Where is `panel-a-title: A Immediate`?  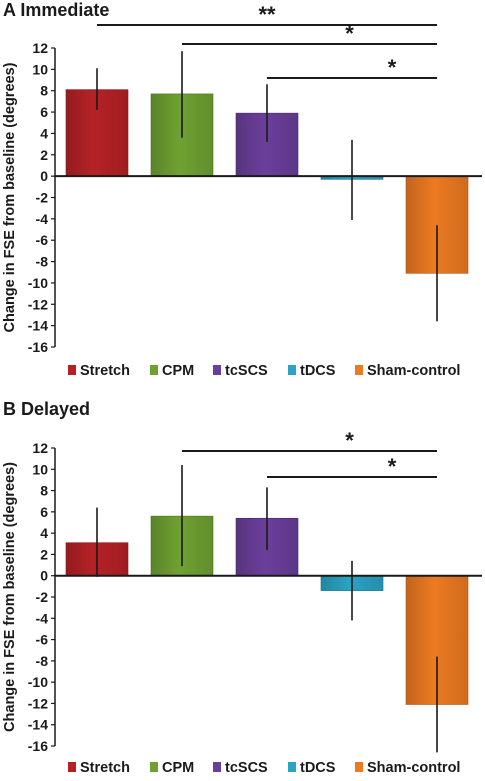
panel-a-title: A Immediate is located at coordinates (56, 10).